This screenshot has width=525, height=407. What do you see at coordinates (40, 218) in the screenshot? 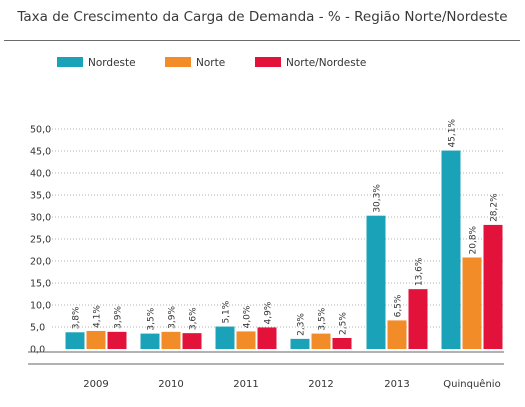
I see `y-tick-label: 30,0` at bounding box center [40, 218].